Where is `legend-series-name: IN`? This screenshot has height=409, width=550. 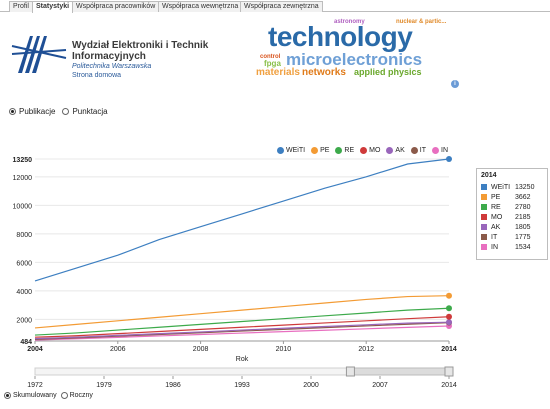
legend-series-name: IN is located at coordinates (494, 247).